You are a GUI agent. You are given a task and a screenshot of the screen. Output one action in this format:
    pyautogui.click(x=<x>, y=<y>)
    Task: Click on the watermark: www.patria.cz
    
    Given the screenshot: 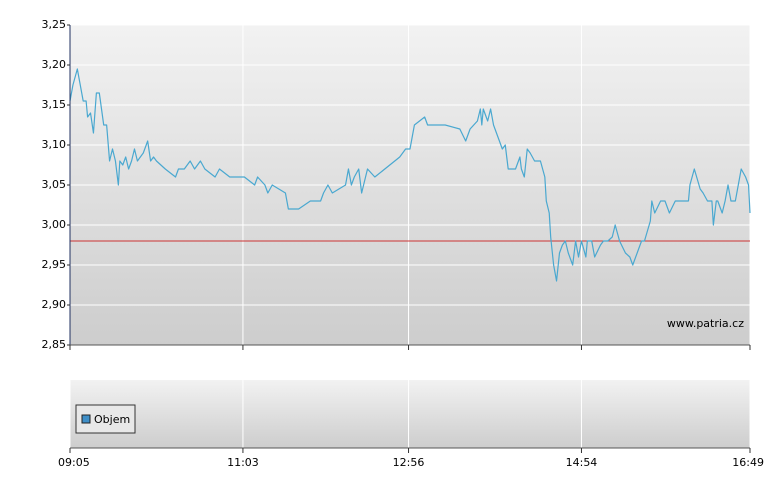 What is the action you would take?
    pyautogui.click(x=705, y=323)
    